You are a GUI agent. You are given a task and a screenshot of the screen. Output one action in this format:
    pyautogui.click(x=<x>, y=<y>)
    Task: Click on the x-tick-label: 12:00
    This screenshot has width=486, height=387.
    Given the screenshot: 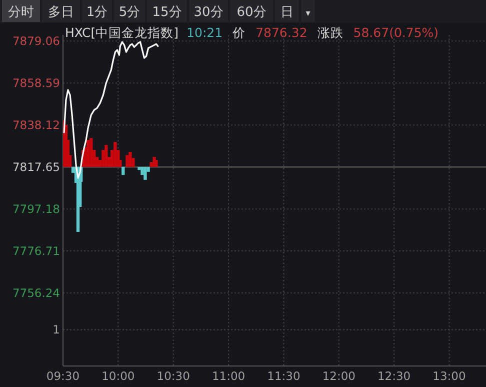 What is the action you would take?
    pyautogui.click(x=339, y=376)
    